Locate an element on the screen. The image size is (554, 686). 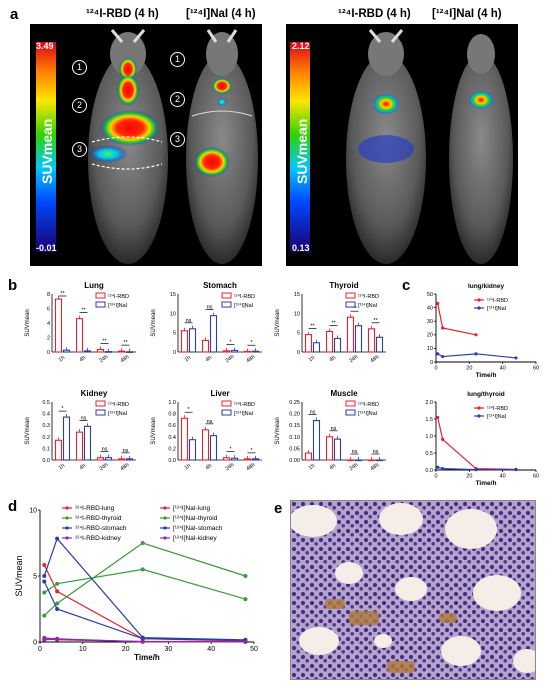
liver-legend-swatch is located at coordinates (226, 412).